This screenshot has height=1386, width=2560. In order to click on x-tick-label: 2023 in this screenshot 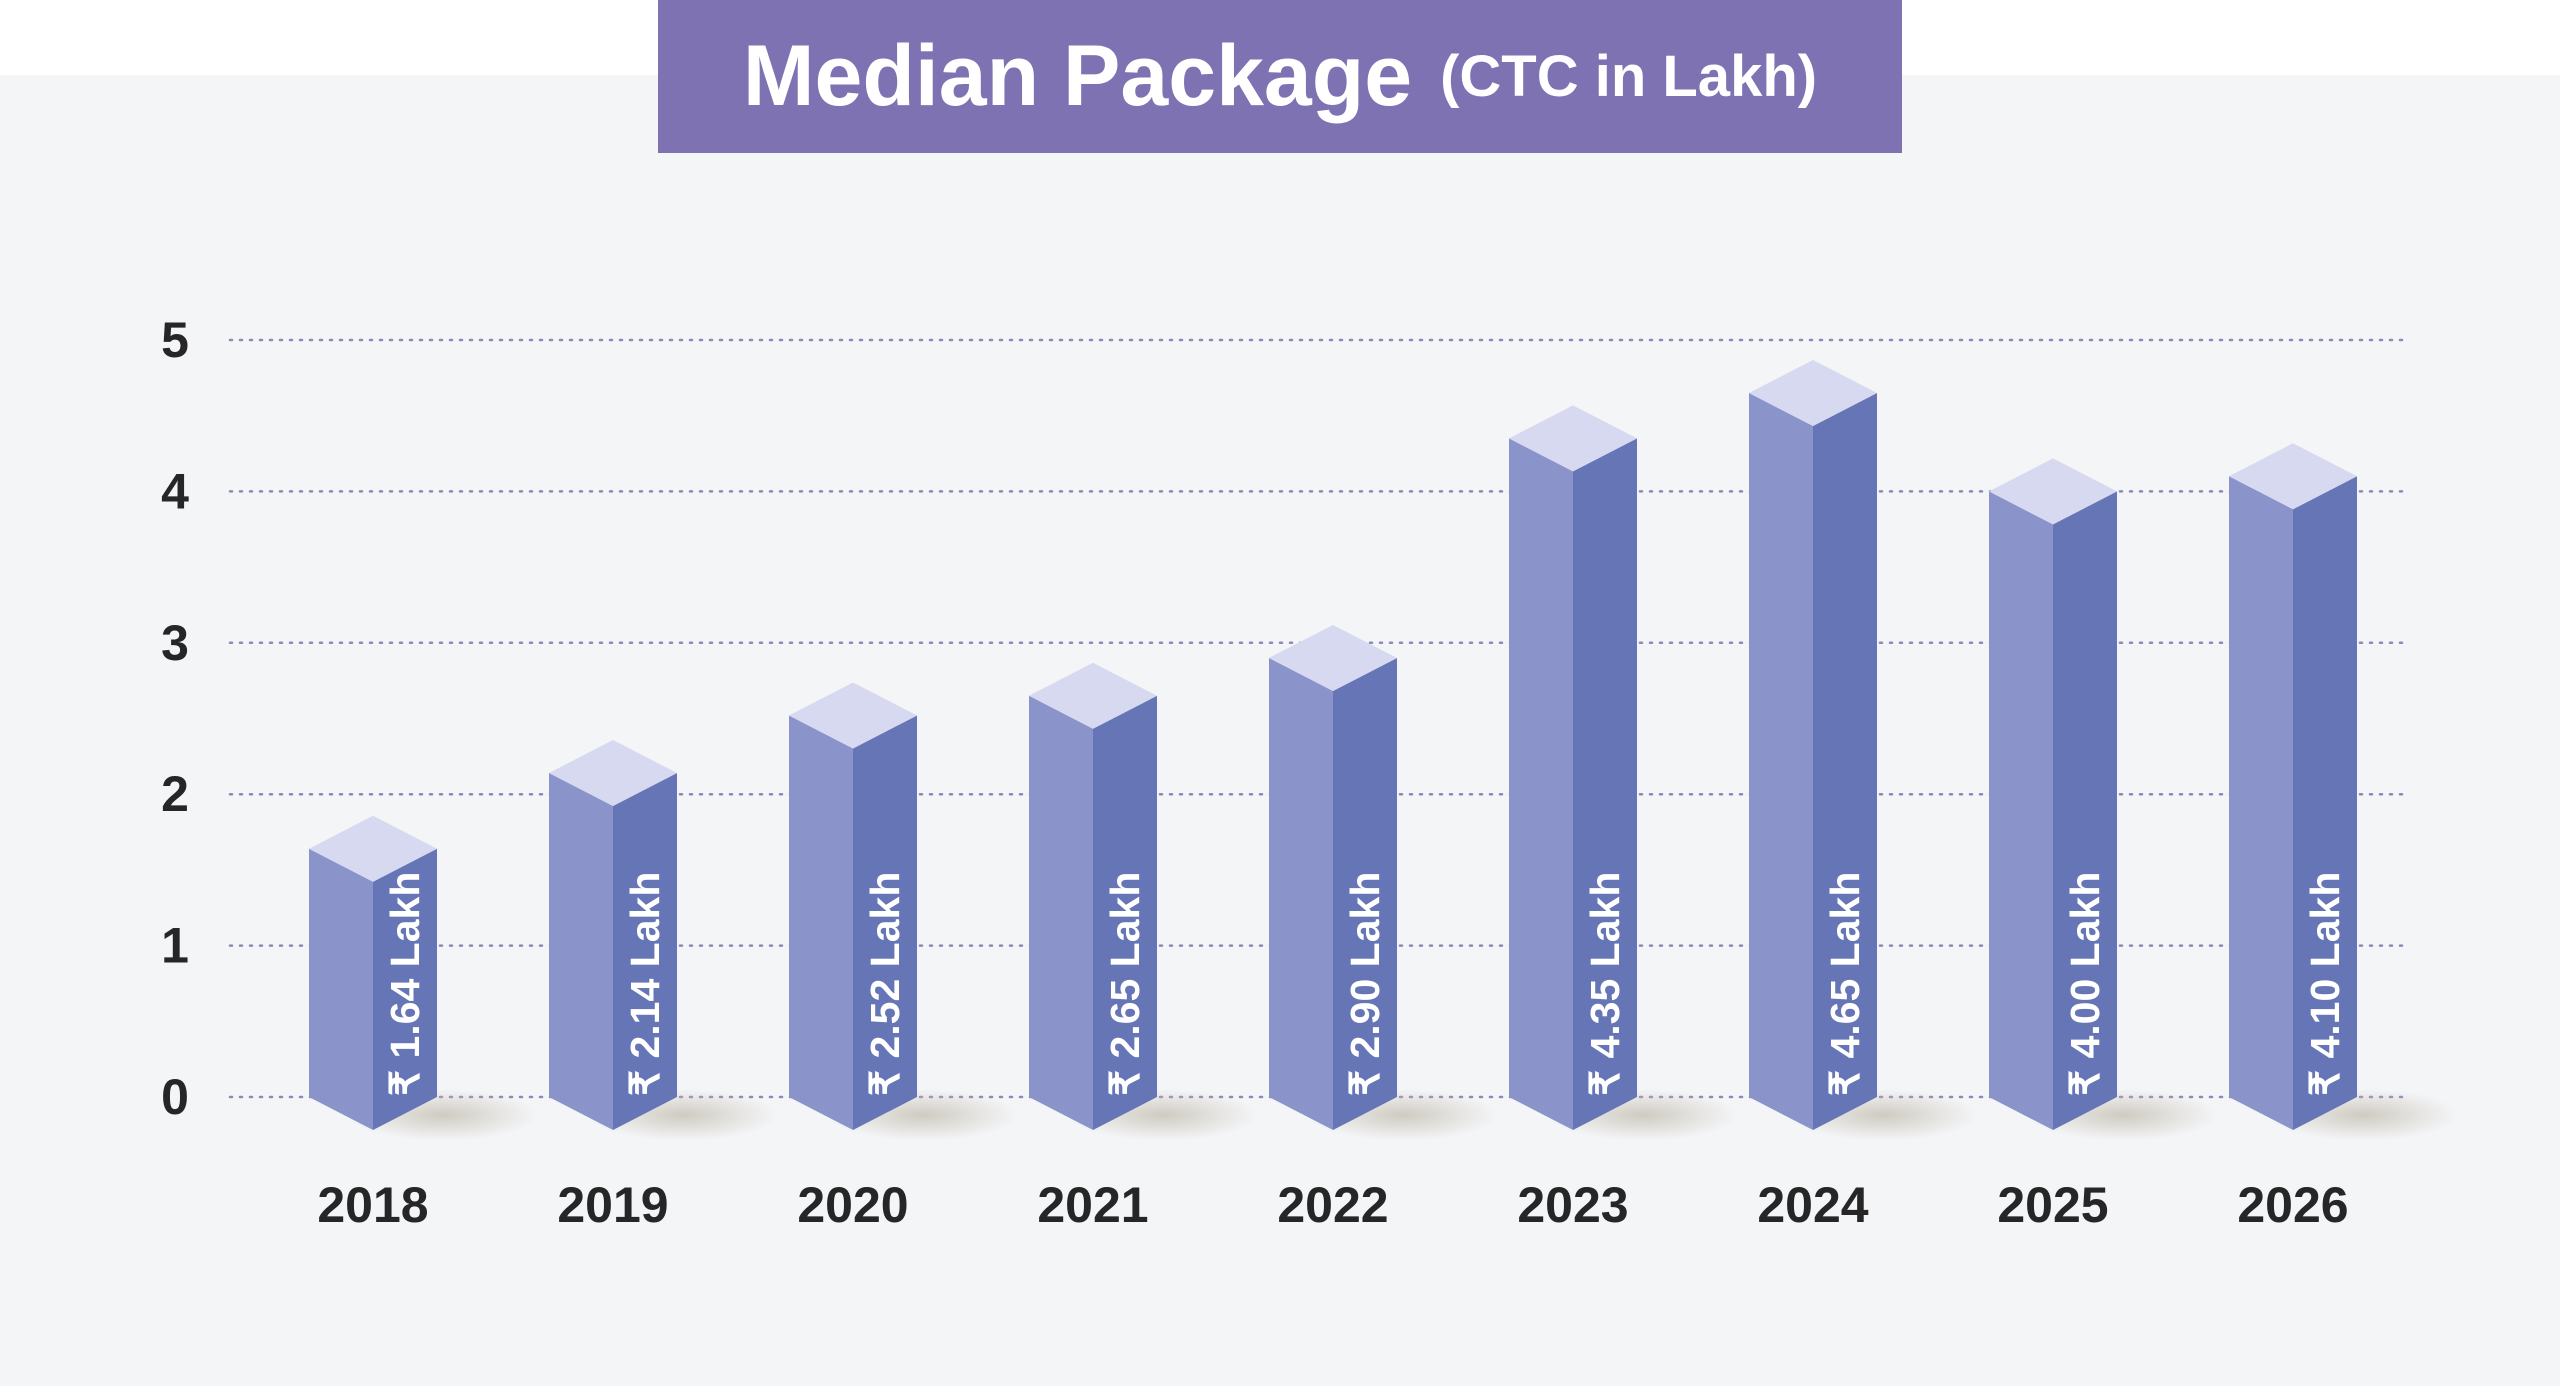, I will do `click(1572, 1205)`.